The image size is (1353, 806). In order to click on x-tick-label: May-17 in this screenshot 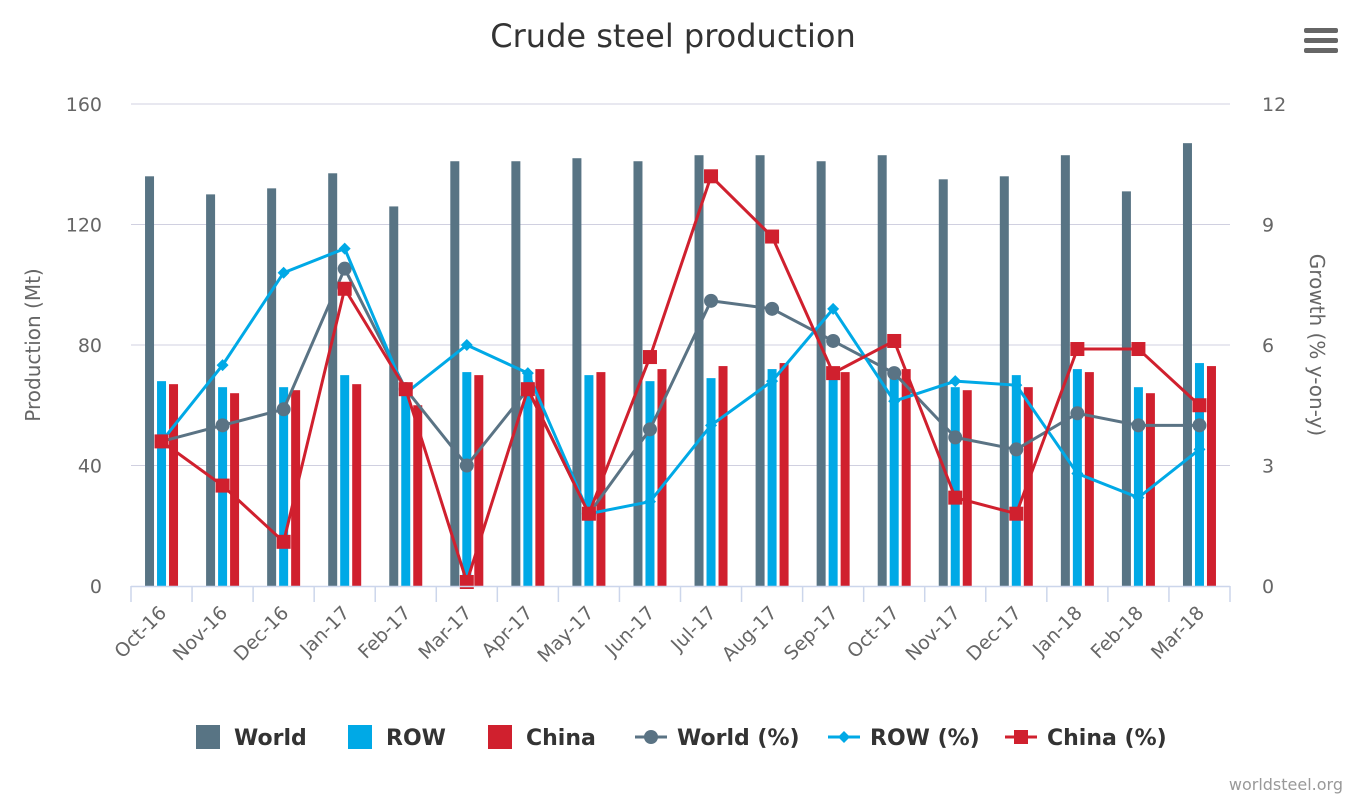, I will do `click(565, 634)`.